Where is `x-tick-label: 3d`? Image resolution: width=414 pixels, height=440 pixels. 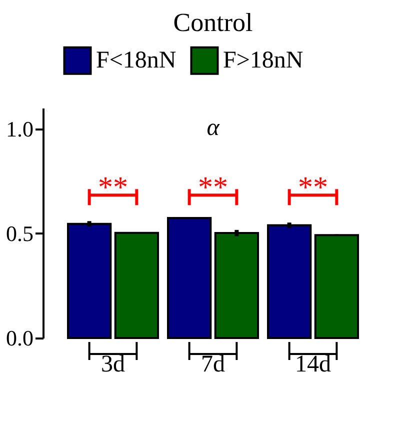
x-tick-label: 3d is located at coordinates (113, 365).